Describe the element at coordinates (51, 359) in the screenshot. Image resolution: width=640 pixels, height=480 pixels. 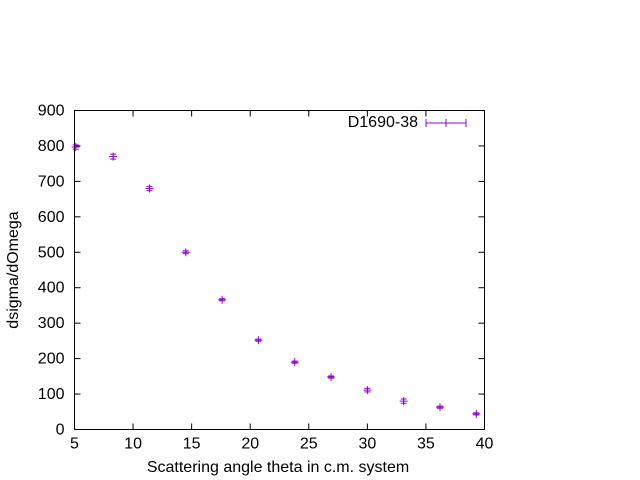
I see `y-tick-label: 200` at that location.